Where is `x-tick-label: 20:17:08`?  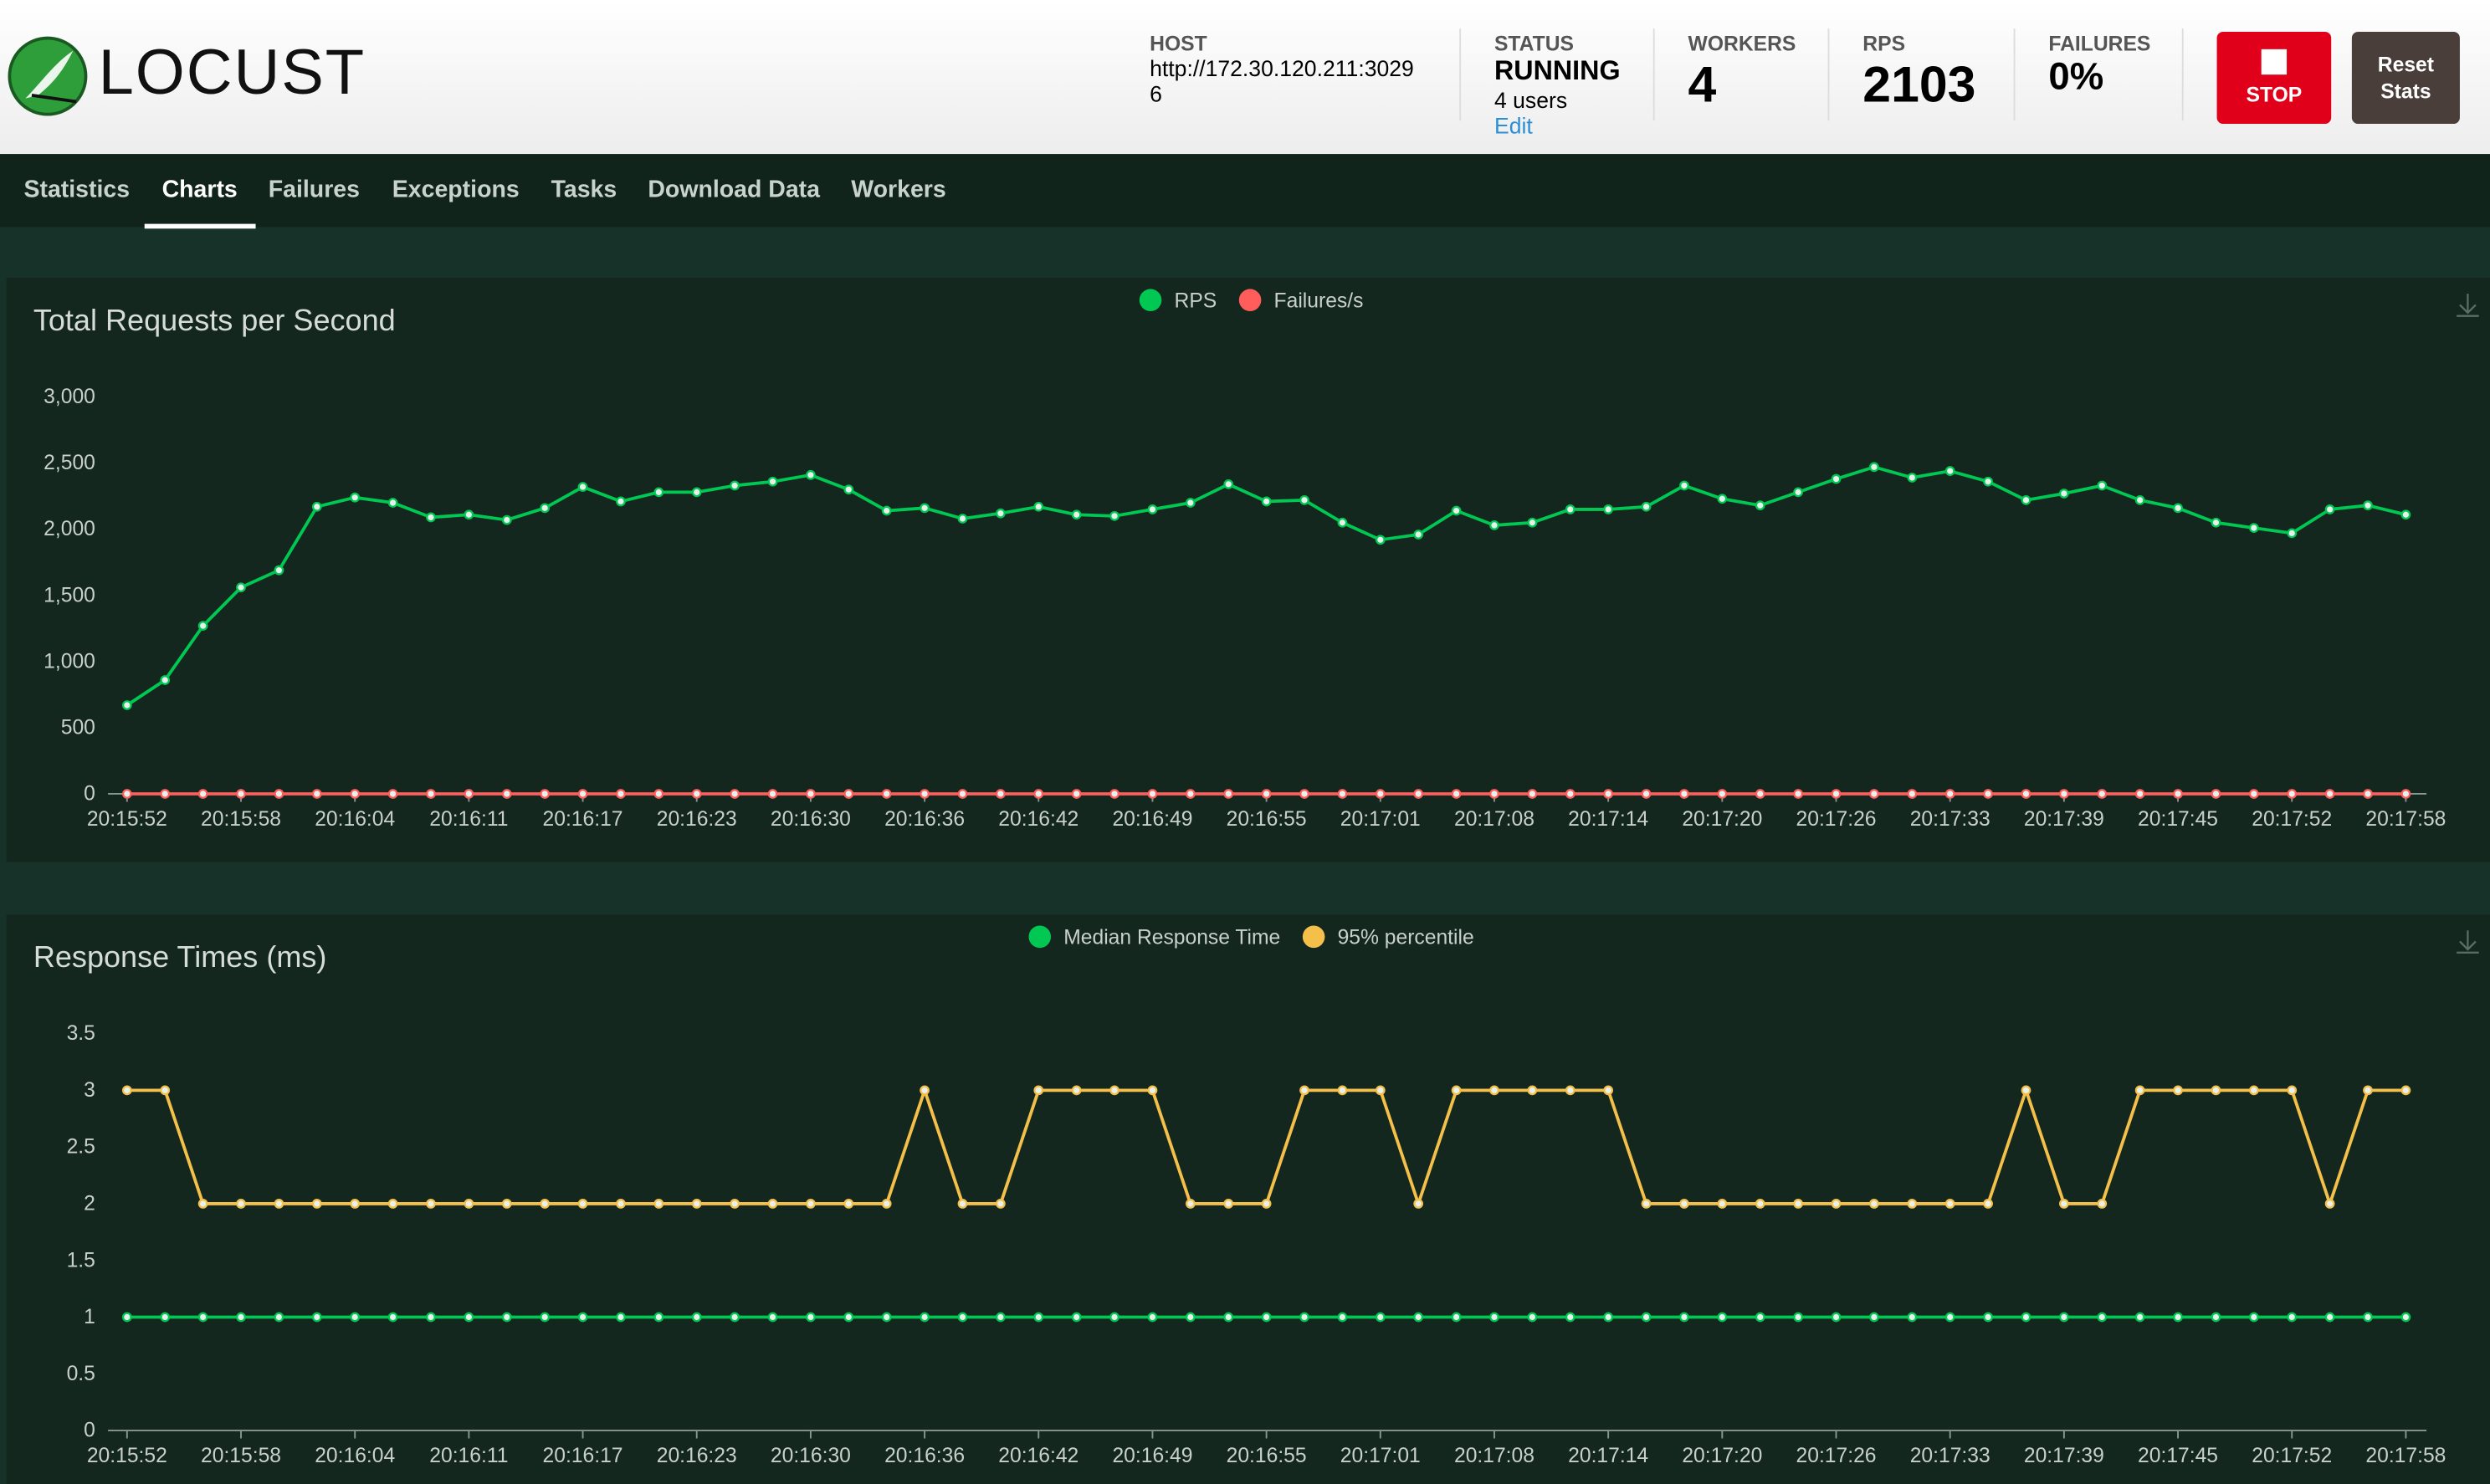 x-tick-label: 20:17:08 is located at coordinates (1494, 819).